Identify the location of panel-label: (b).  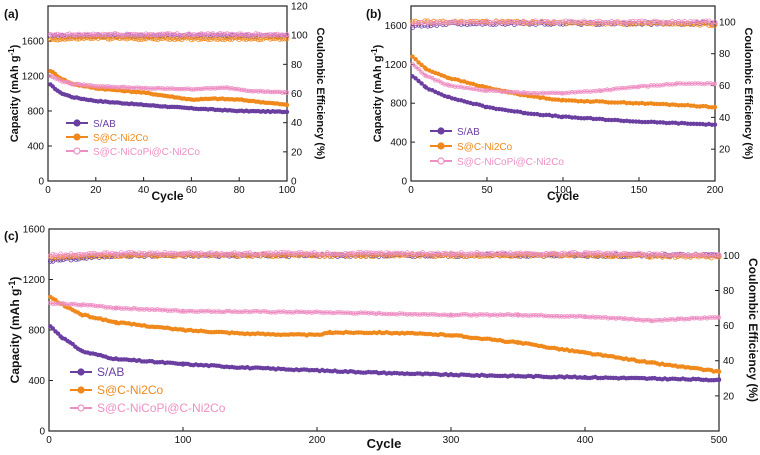
(373, 14).